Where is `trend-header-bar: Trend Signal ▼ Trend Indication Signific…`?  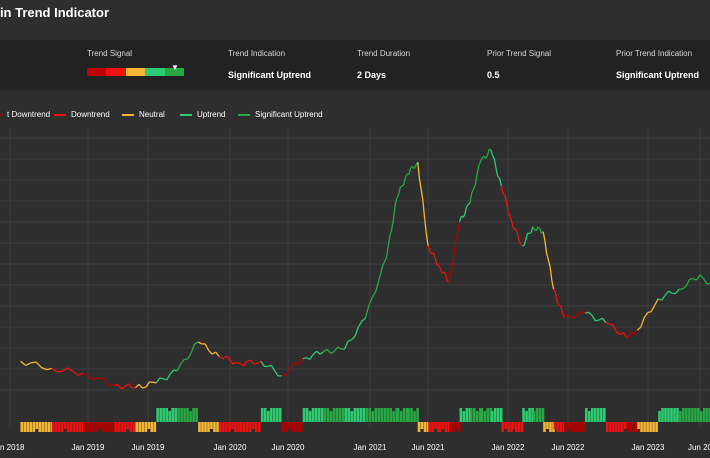 trend-header-bar: Trend Signal ▼ Trend Indication Signific… is located at coordinates (355, 65).